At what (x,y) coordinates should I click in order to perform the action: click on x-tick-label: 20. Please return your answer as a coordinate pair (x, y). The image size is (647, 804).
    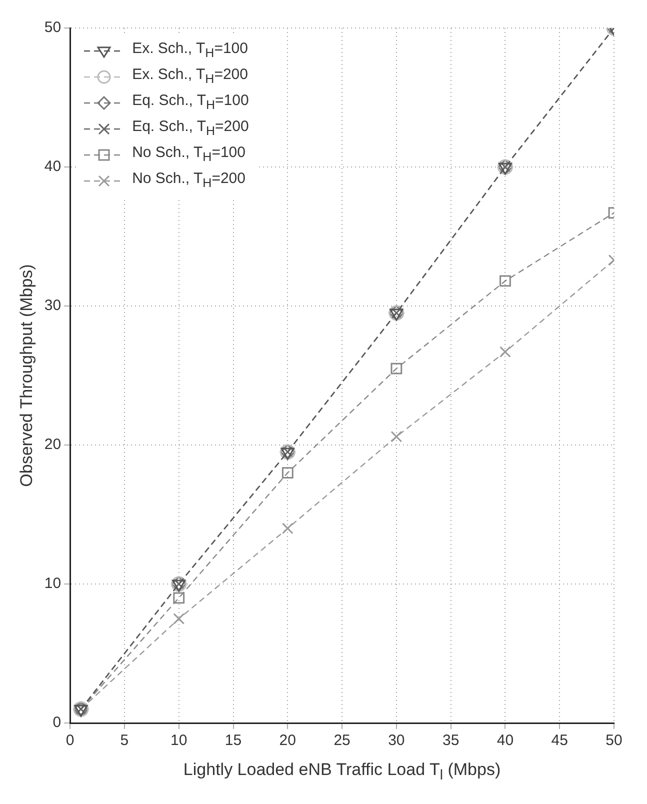
    Looking at the image, I should click on (287, 741).